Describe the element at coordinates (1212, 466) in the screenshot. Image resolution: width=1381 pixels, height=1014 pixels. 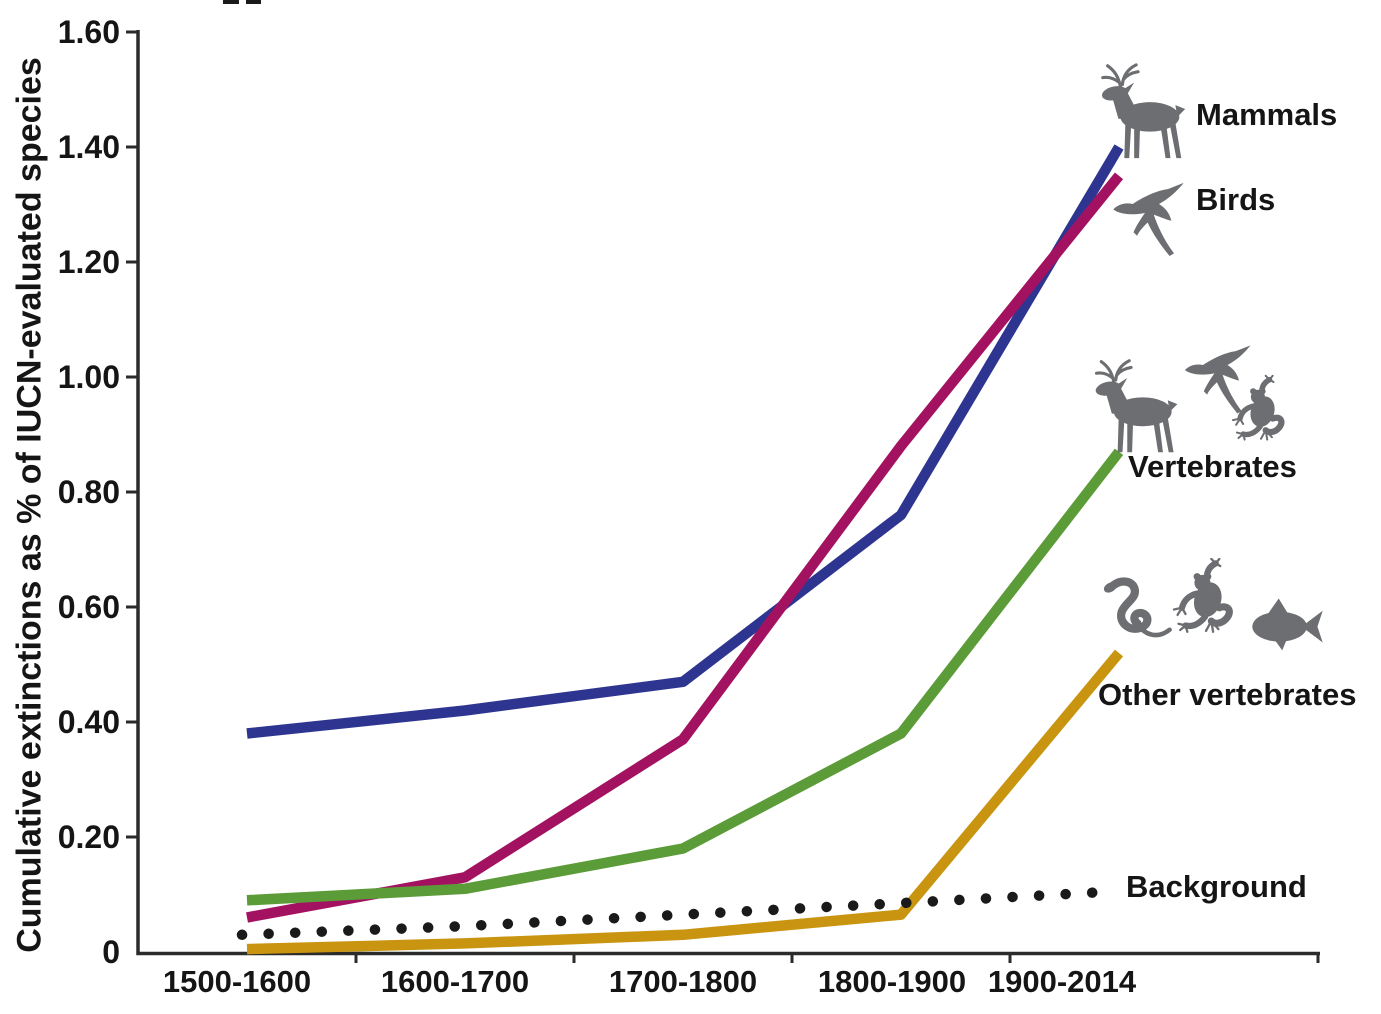
I see `legend-label-vertebrates: Vertebrates` at that location.